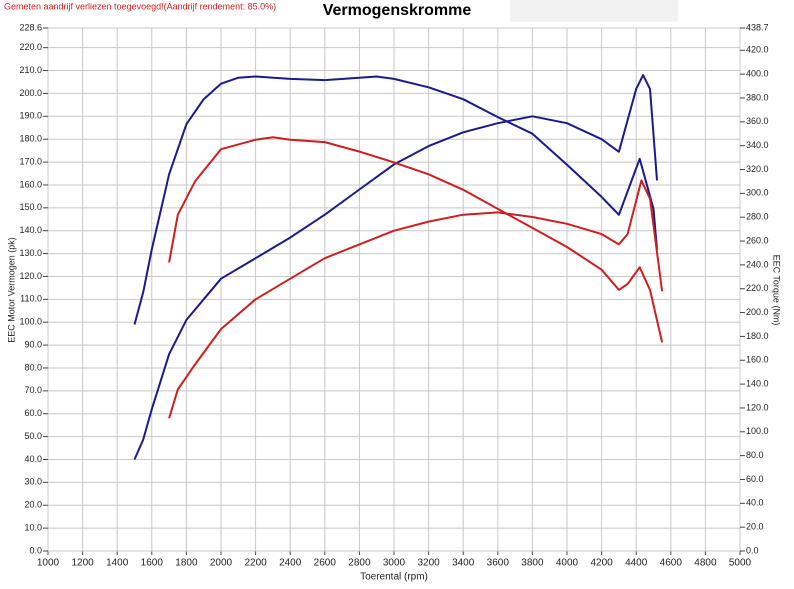 The width and height of the screenshot is (794, 589). Describe the element at coordinates (428, 563) in the screenshot. I see `x-tick-label: 3200` at that location.